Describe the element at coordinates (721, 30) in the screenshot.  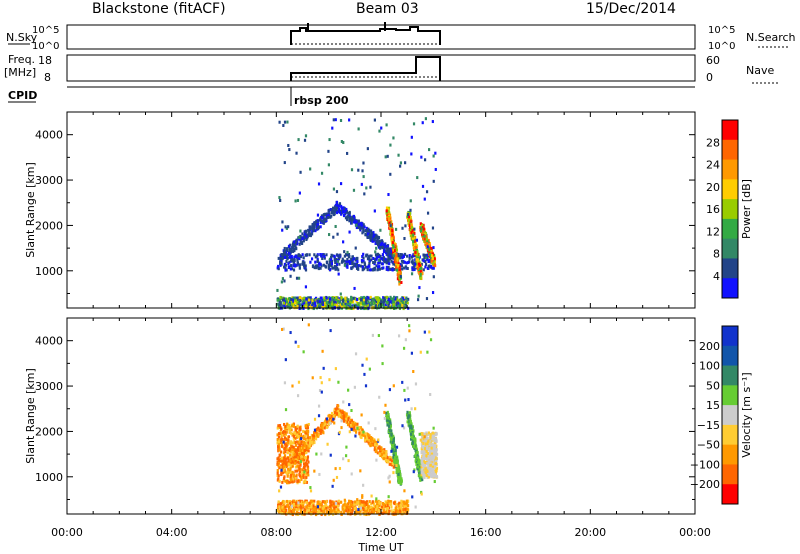
I see `nsky-tick-top-right: 10^5` at that location.